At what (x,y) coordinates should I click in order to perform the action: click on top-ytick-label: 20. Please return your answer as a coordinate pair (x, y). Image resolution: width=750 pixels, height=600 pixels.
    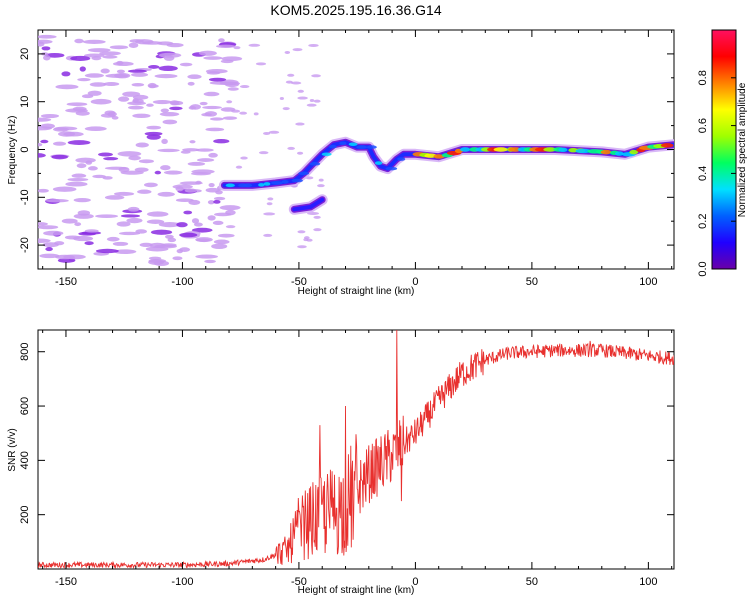
    Looking at the image, I should click on (25, 54).